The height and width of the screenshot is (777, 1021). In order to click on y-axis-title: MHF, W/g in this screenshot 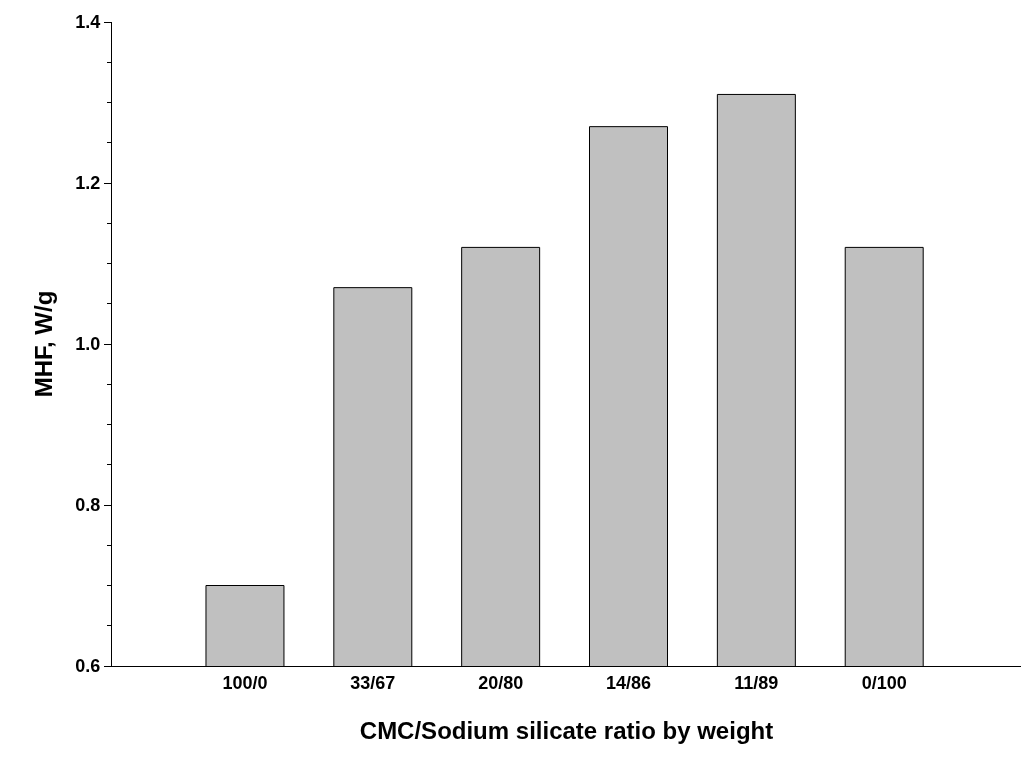, I will do `click(44, 344)`.